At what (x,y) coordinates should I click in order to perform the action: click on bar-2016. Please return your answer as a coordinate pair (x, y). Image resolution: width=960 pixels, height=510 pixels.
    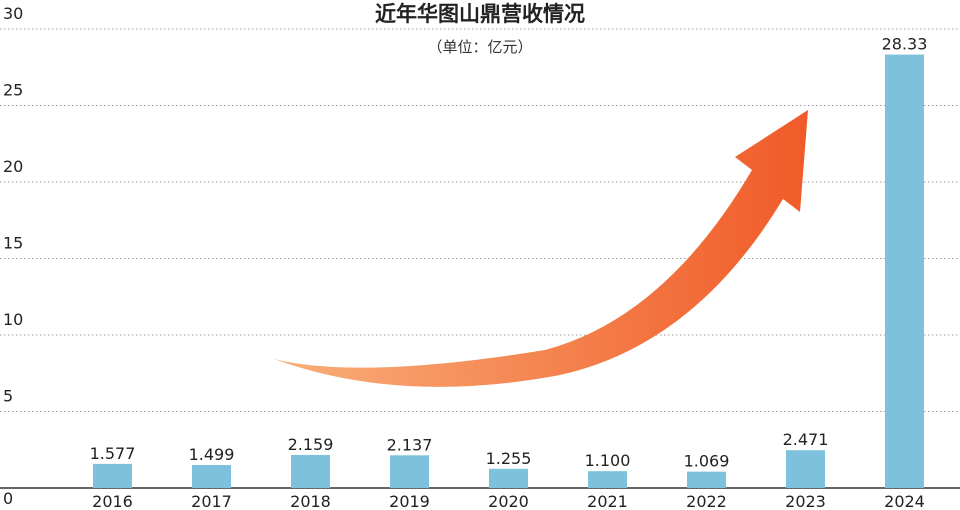
    Looking at the image, I should click on (112, 475).